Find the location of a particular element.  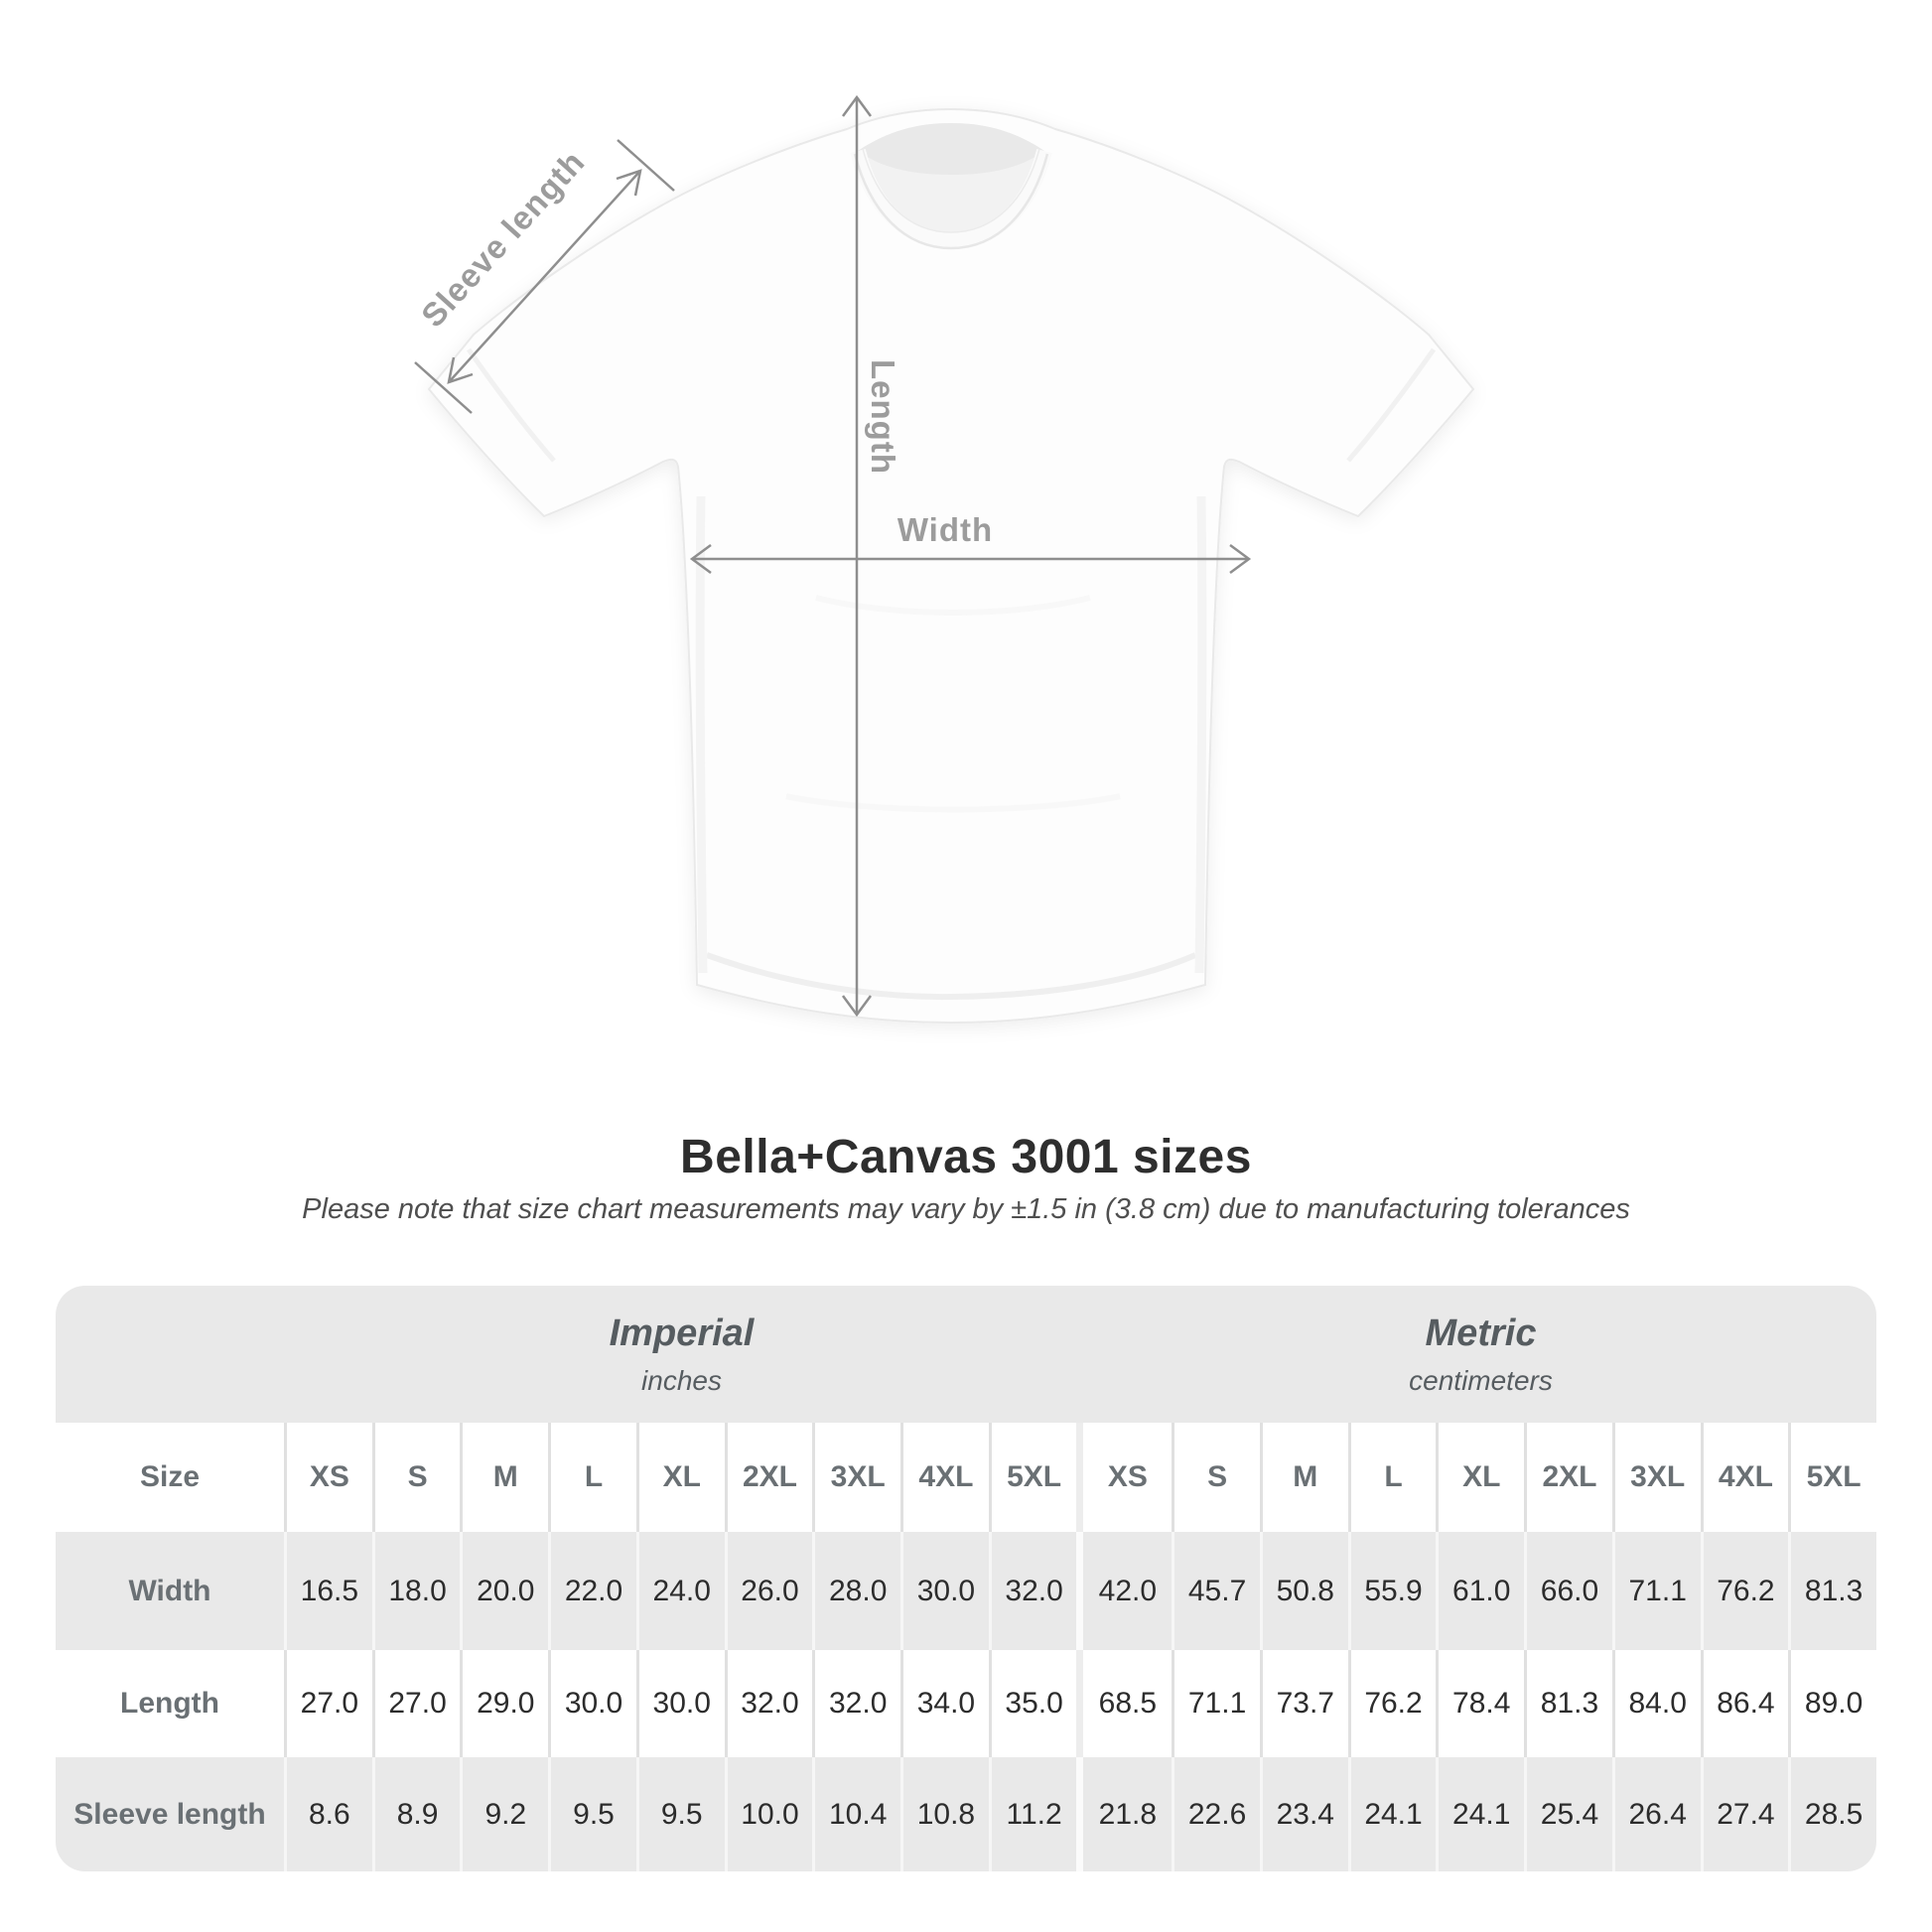

table-cell: 10.4 is located at coordinates (856, 1814).